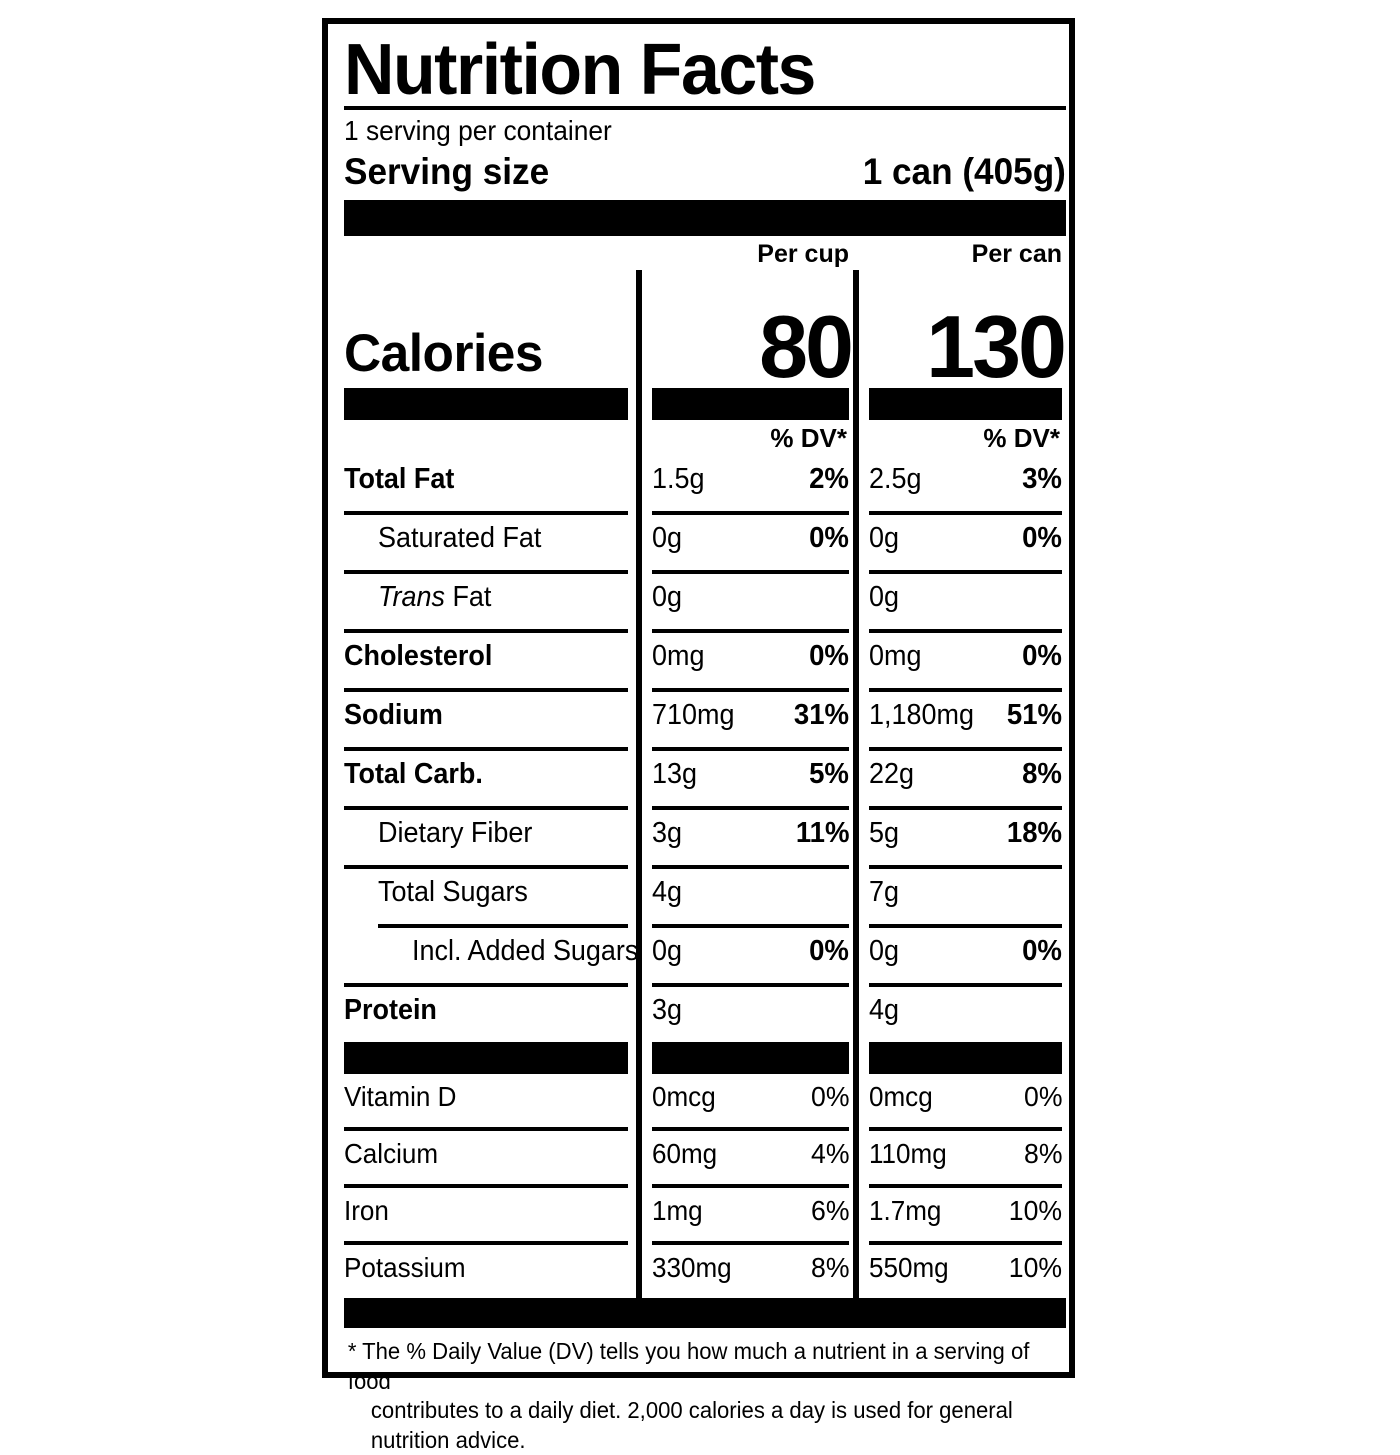  I want to click on dv-header-per-can: % DV*, so click(1021, 438).